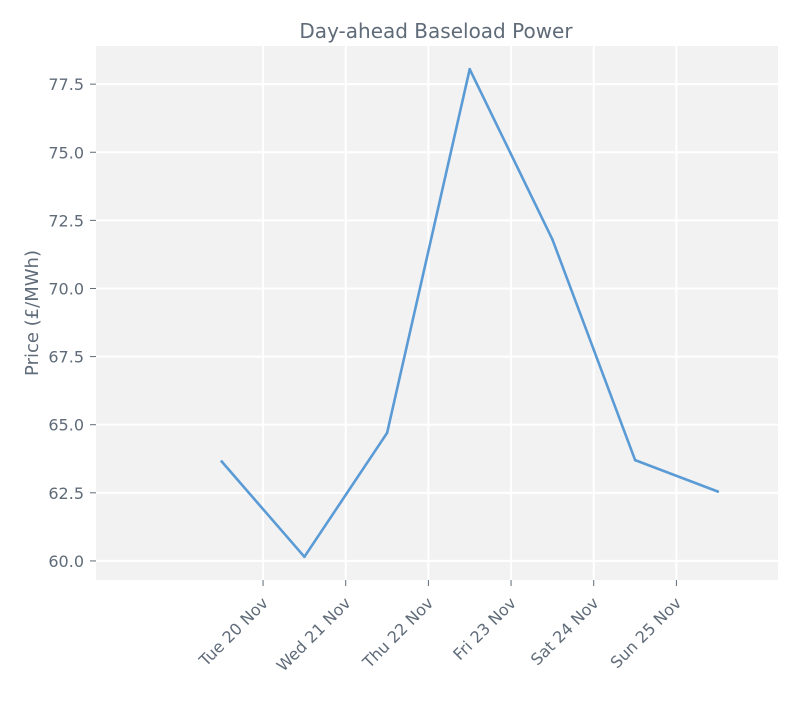 The image size is (800, 705). What do you see at coordinates (314, 634) in the screenshot?
I see `x-tick-label: Wed 21 Nov` at bounding box center [314, 634].